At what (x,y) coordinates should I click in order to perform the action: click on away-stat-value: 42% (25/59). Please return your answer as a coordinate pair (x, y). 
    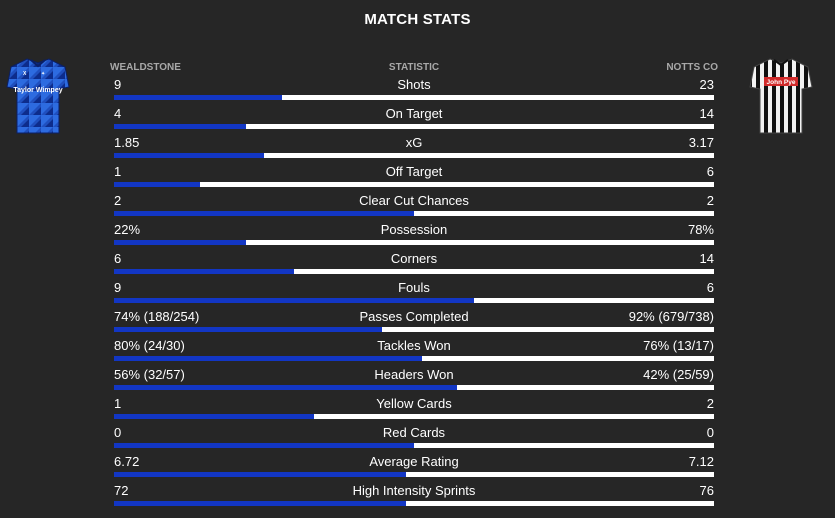
    Looking at the image, I should click on (678, 374).